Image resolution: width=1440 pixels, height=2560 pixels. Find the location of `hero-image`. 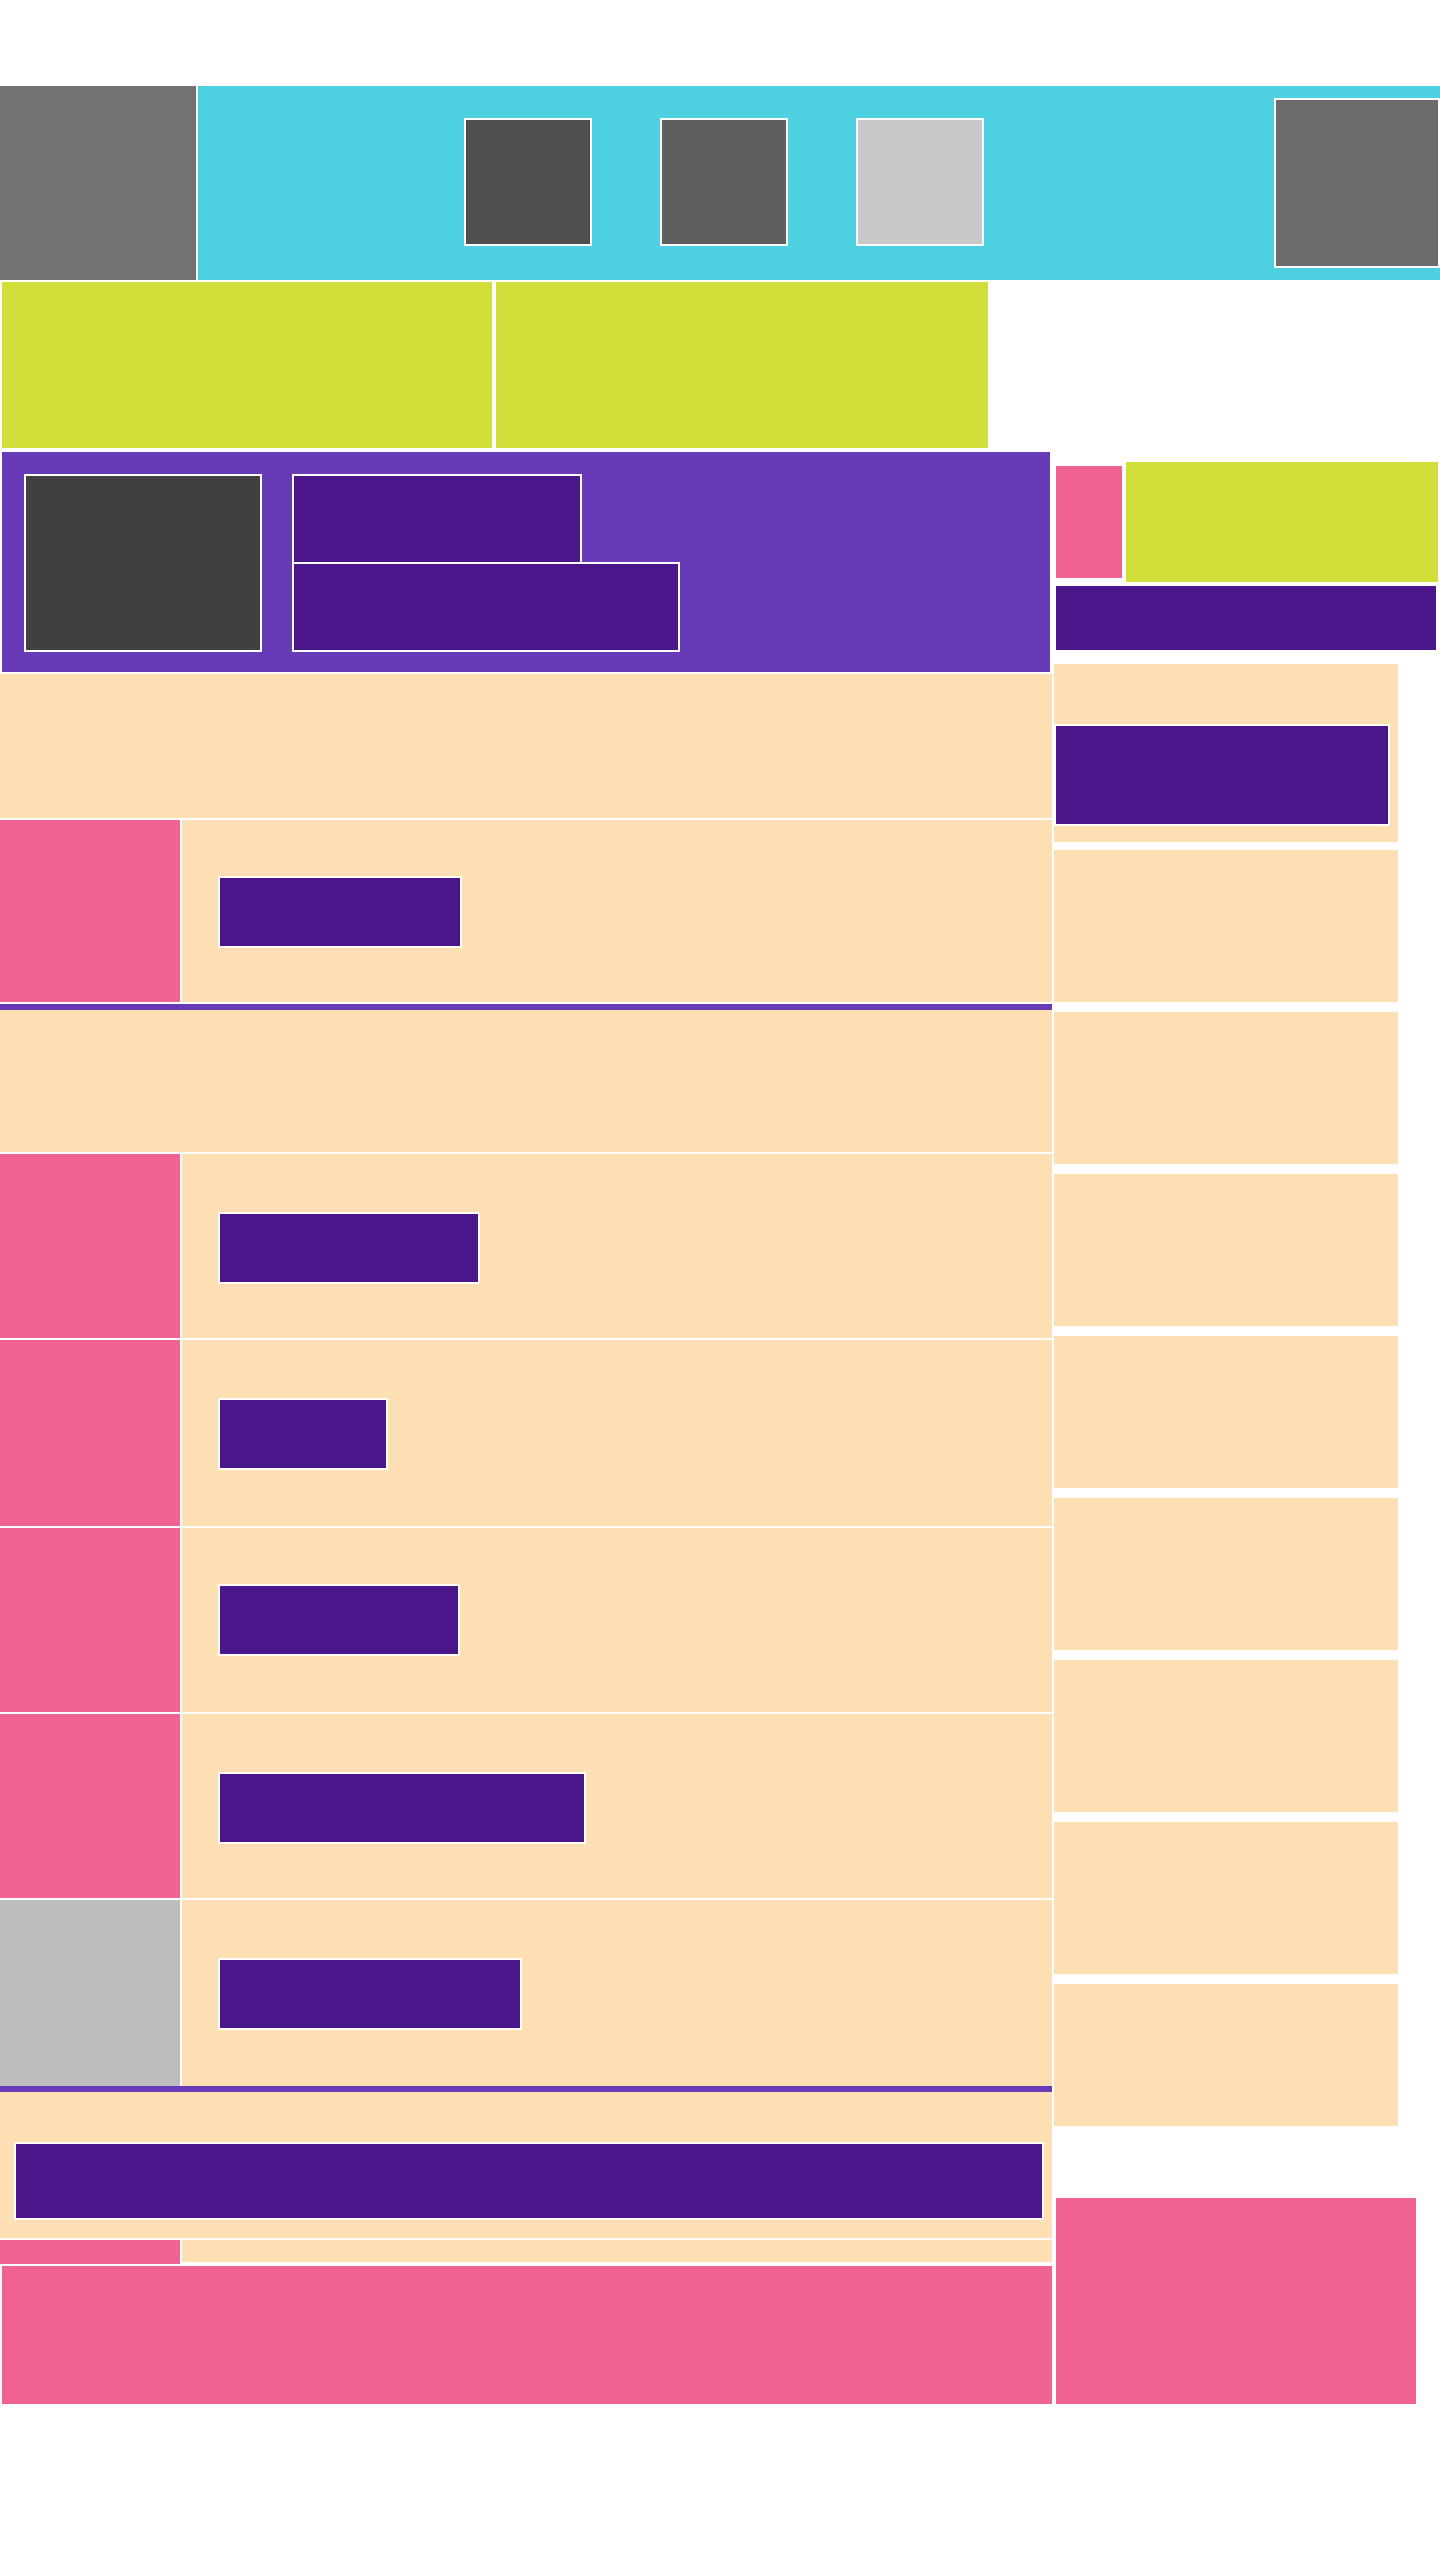

hero-image is located at coordinates (143, 563).